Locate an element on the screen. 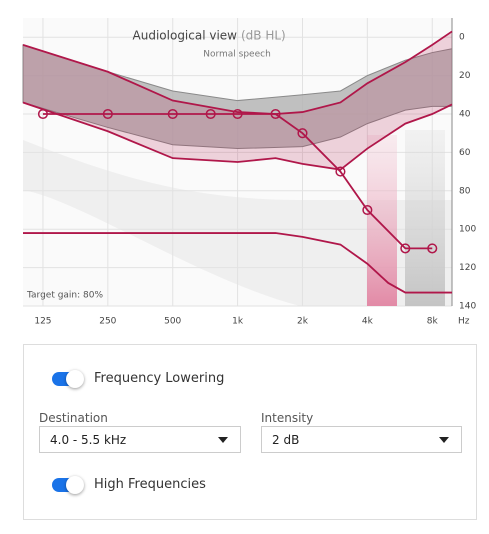 Image resolution: width=489 pixels, height=534 pixels. intensity-select: 2 dB is located at coordinates (361, 439).